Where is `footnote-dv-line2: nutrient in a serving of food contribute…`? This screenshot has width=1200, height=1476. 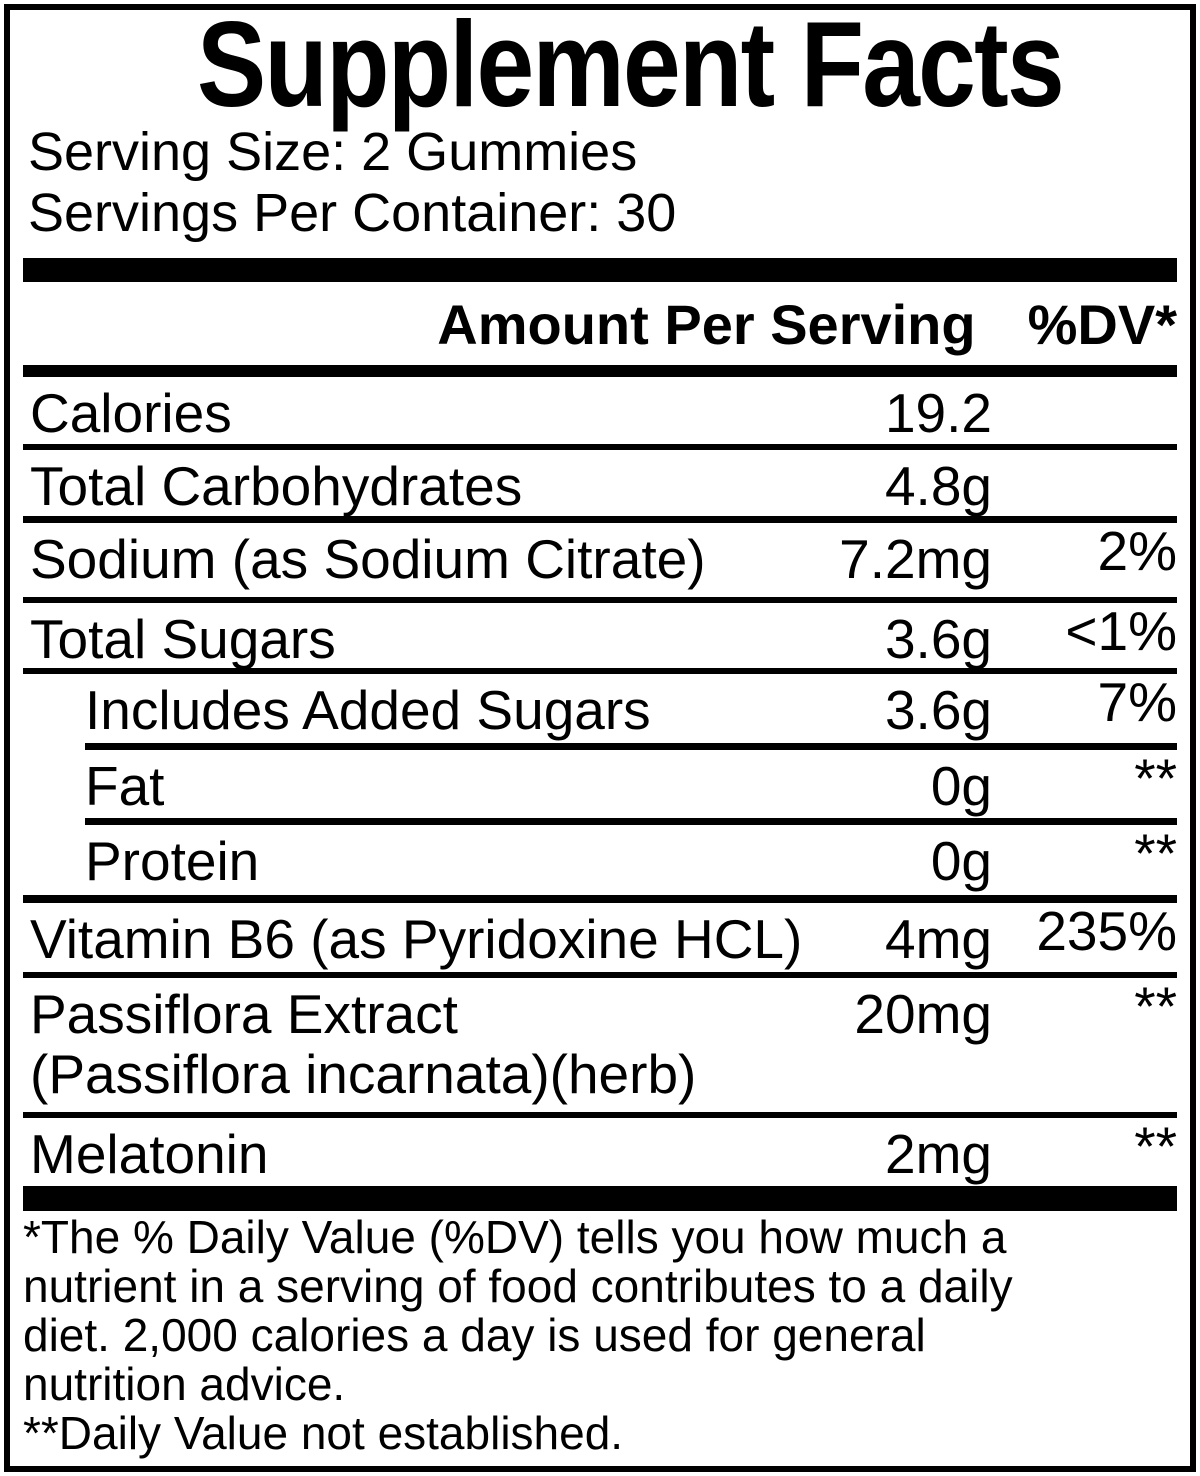
footnote-dv-line2: nutrient in a serving of food contribute… is located at coordinates (518, 1286).